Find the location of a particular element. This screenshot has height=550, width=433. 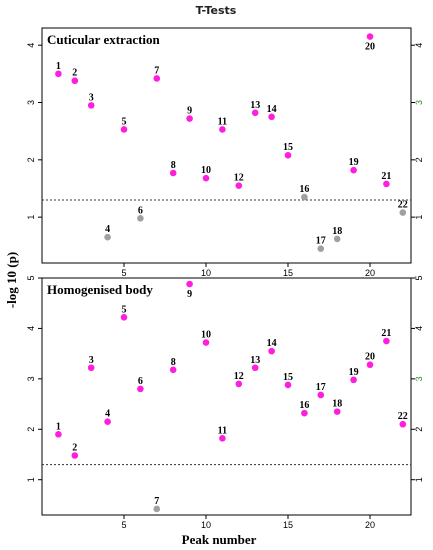

panel-title: Homogenised body is located at coordinates (100, 289).